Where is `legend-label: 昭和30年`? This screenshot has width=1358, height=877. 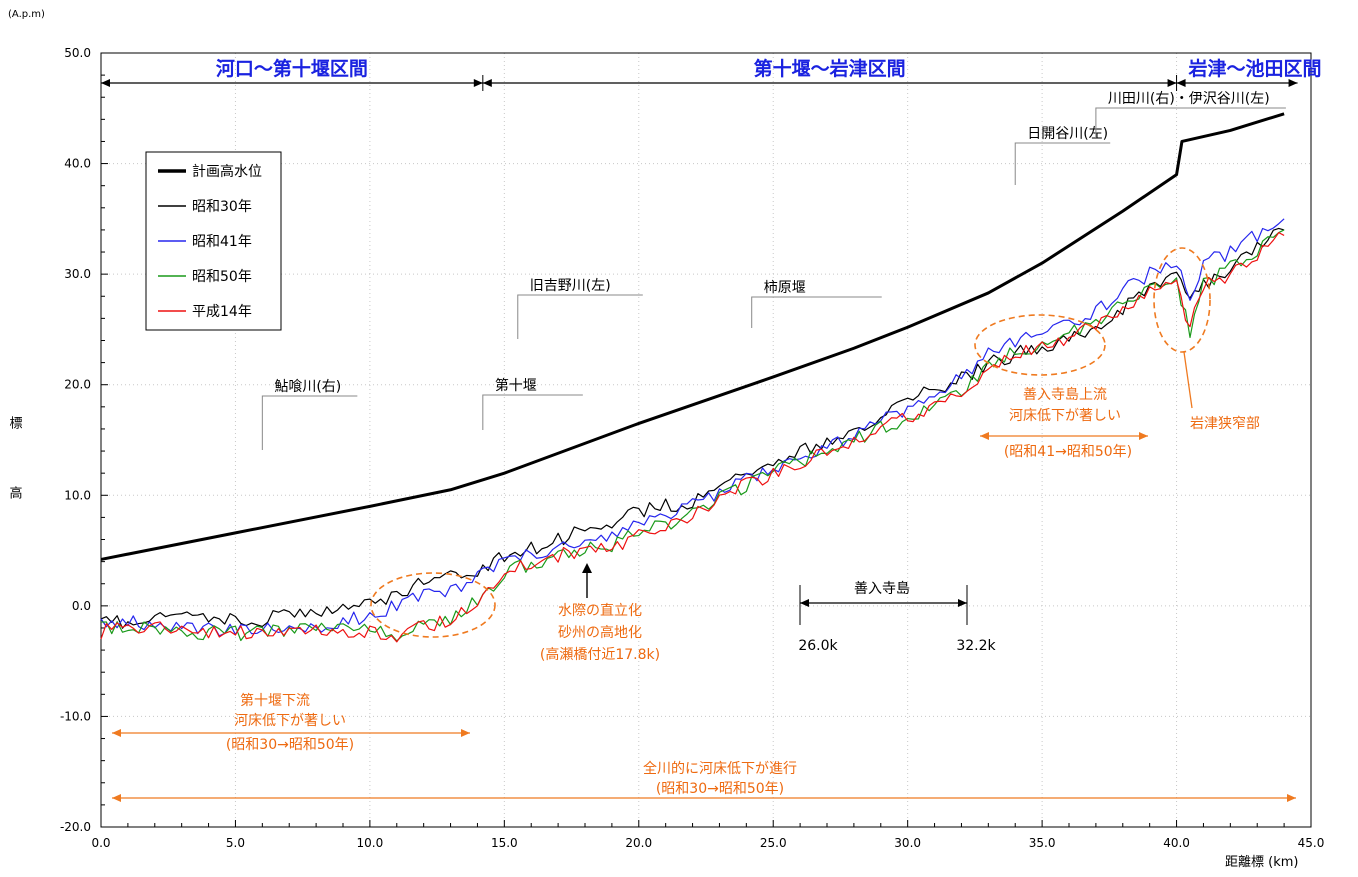
legend-label: 昭和30年 is located at coordinates (222, 207).